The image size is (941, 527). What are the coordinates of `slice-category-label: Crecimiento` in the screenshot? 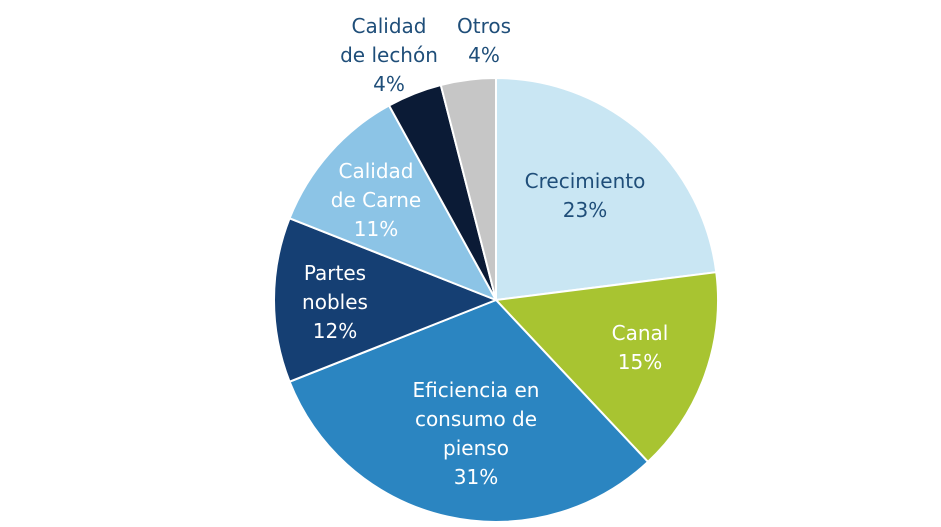 It's located at (585, 181).